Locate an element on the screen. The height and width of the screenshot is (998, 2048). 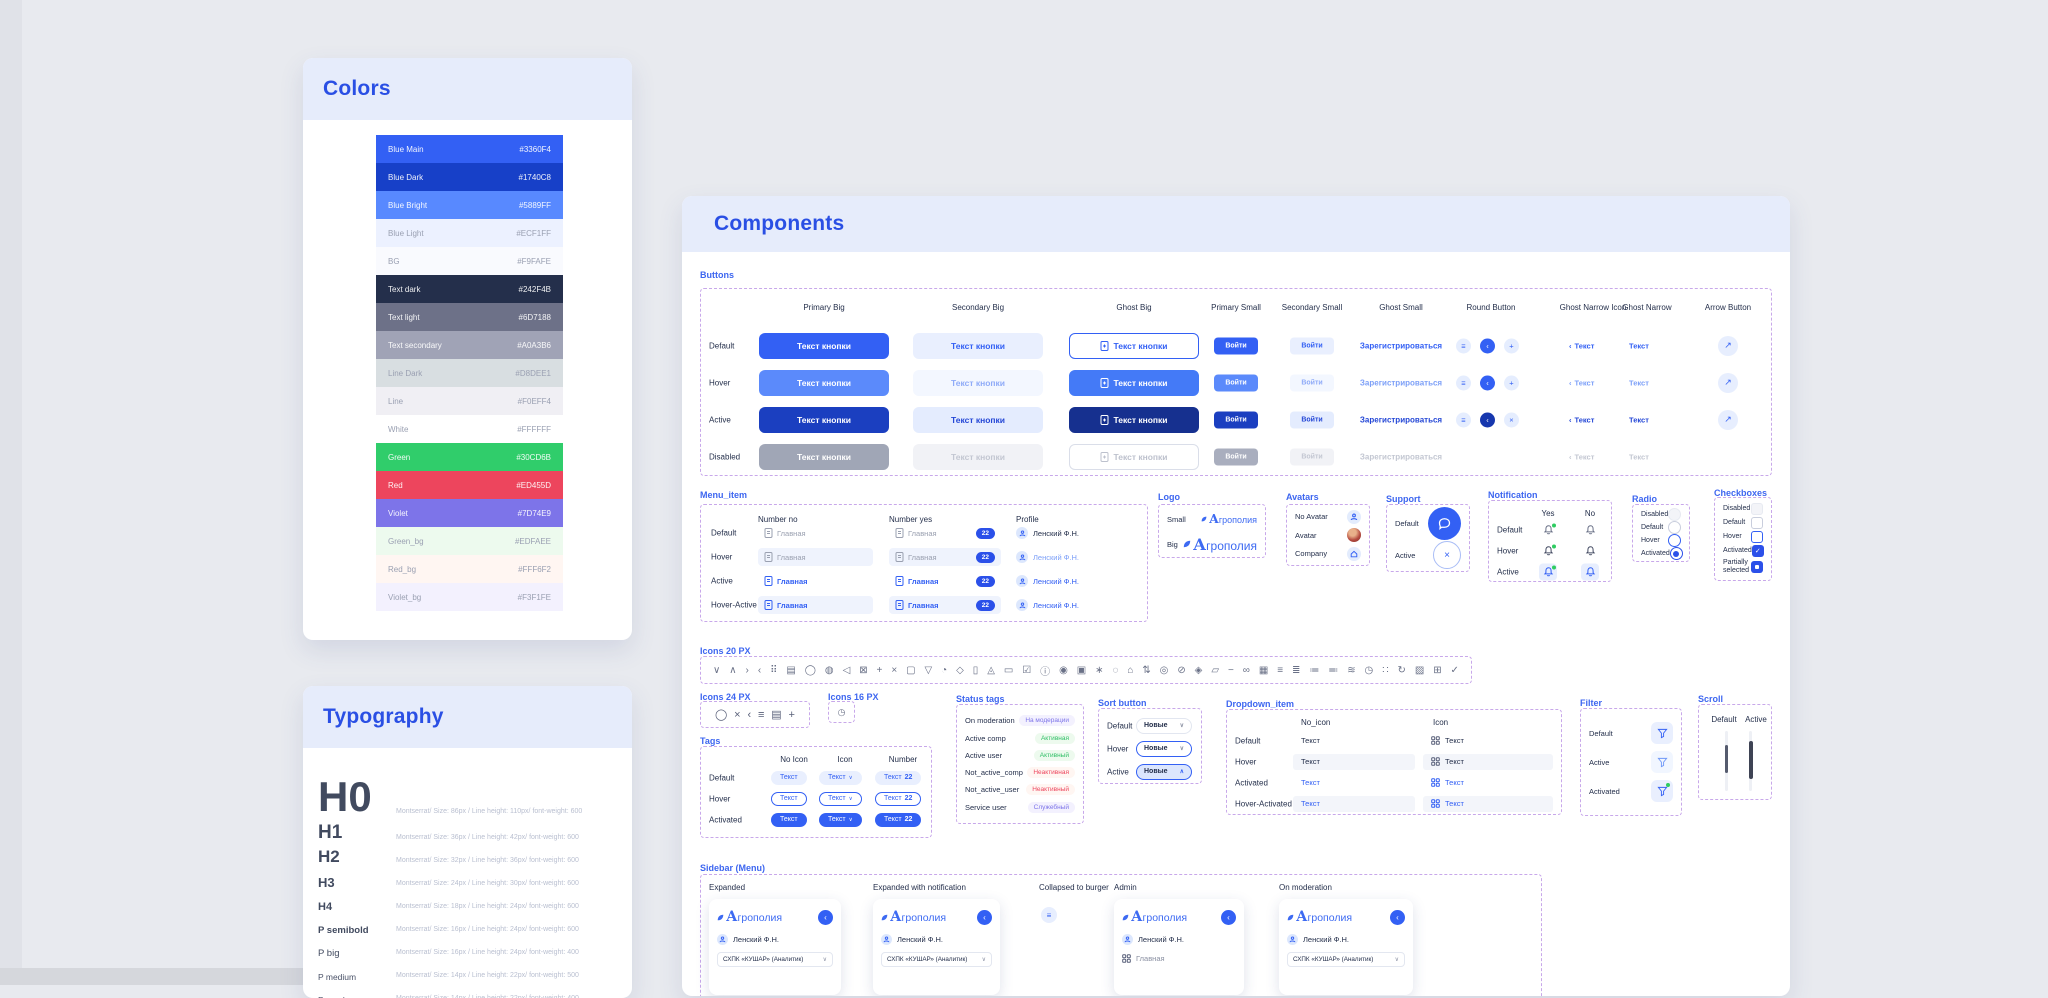
filter-icon: ▽ is located at coordinates (928, 670).